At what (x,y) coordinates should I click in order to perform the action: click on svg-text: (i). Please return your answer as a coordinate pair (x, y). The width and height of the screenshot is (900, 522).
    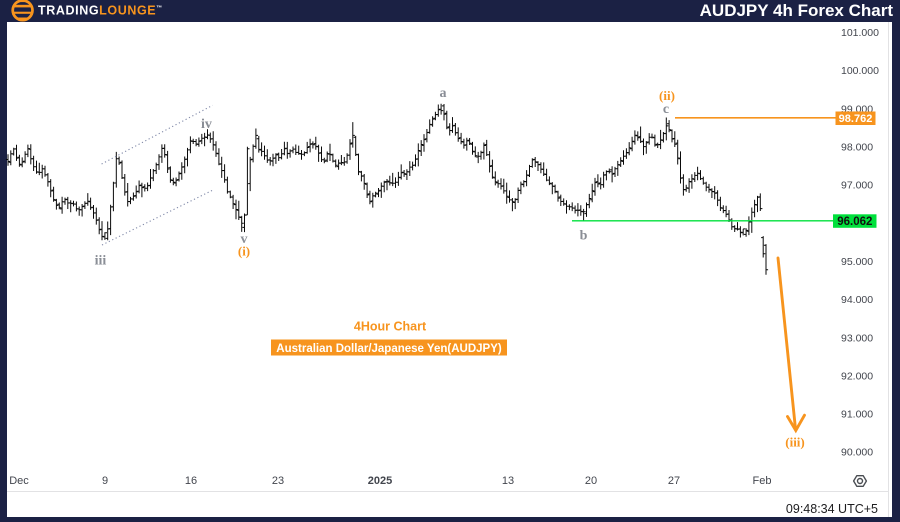
    Looking at the image, I should click on (244, 251).